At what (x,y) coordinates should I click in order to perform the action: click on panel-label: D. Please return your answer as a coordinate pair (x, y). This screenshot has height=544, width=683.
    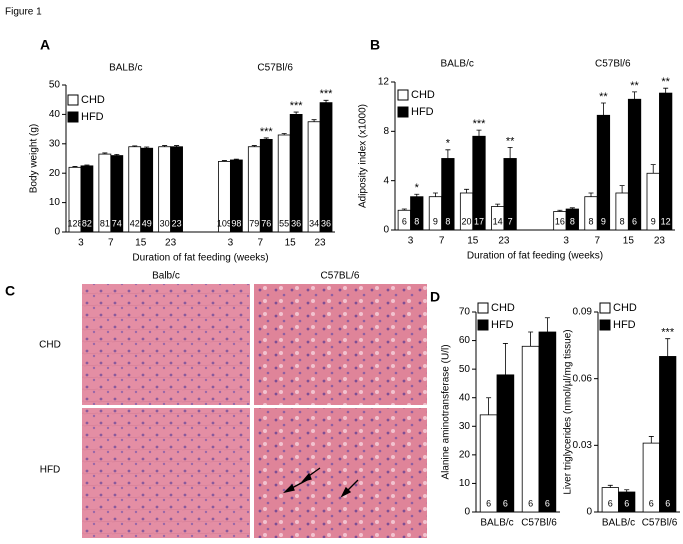
    Looking at the image, I should click on (435, 297).